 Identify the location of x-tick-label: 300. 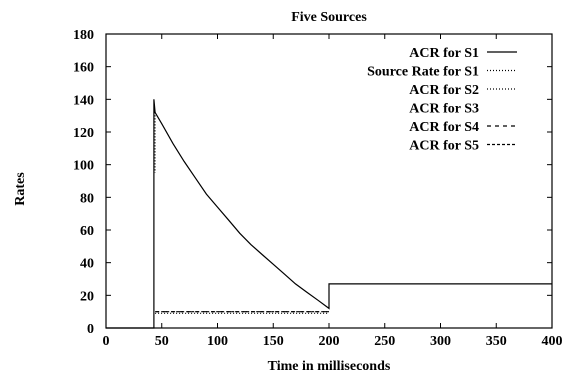
(440, 341).